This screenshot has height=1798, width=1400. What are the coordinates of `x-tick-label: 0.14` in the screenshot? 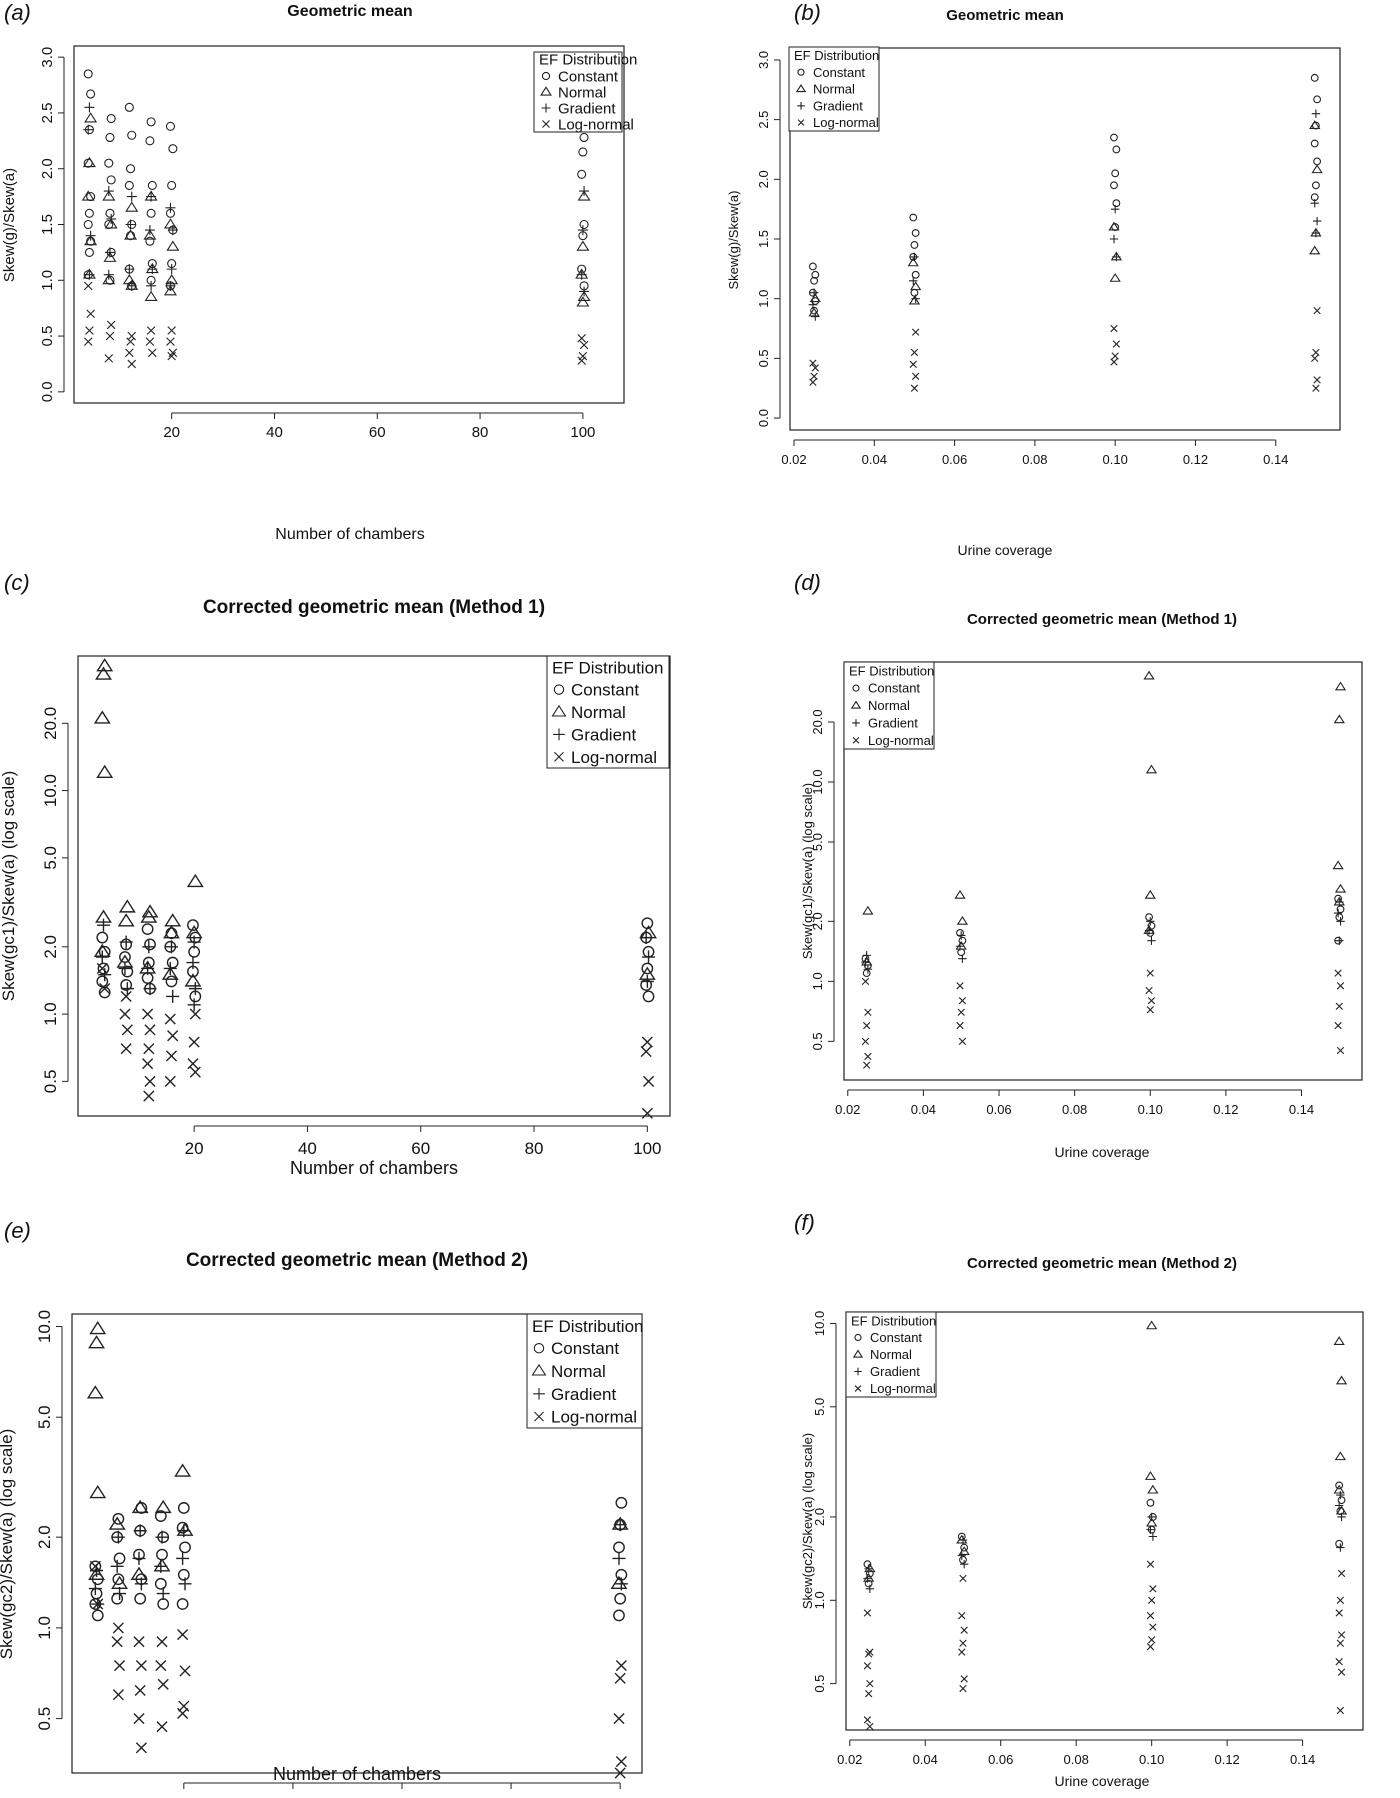 It's located at (1302, 1759).